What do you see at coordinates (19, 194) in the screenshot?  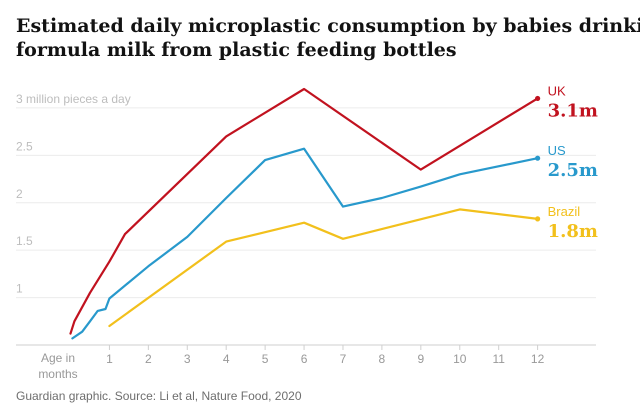 I see `y-tick-label-2: 2` at bounding box center [19, 194].